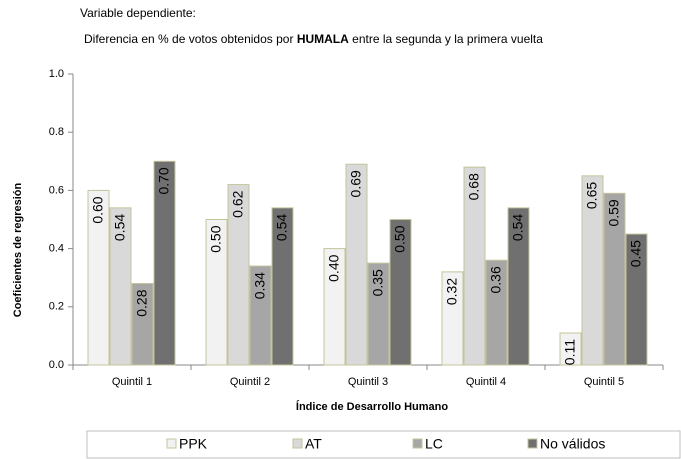 Image resolution: width=681 pixels, height=459 pixels. What do you see at coordinates (132, 382) in the screenshot?
I see `x-tick-label: Quintil 1` at bounding box center [132, 382].